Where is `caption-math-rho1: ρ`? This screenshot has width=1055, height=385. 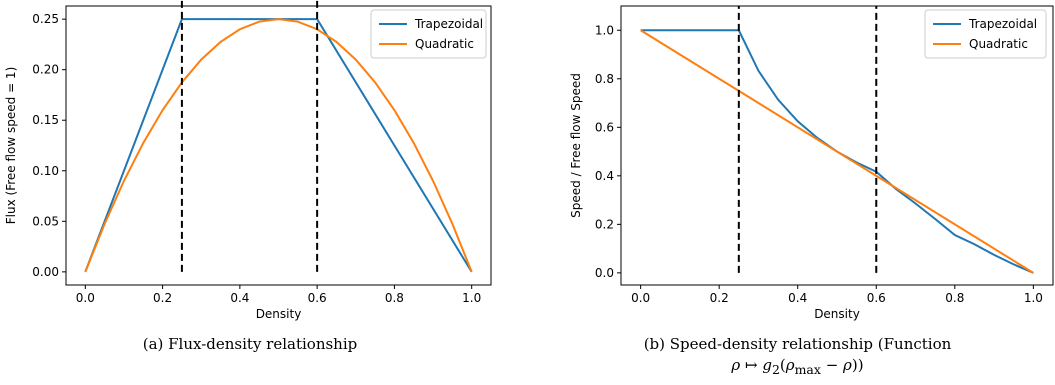 caption-math-rho1: ρ is located at coordinates (790, 365).